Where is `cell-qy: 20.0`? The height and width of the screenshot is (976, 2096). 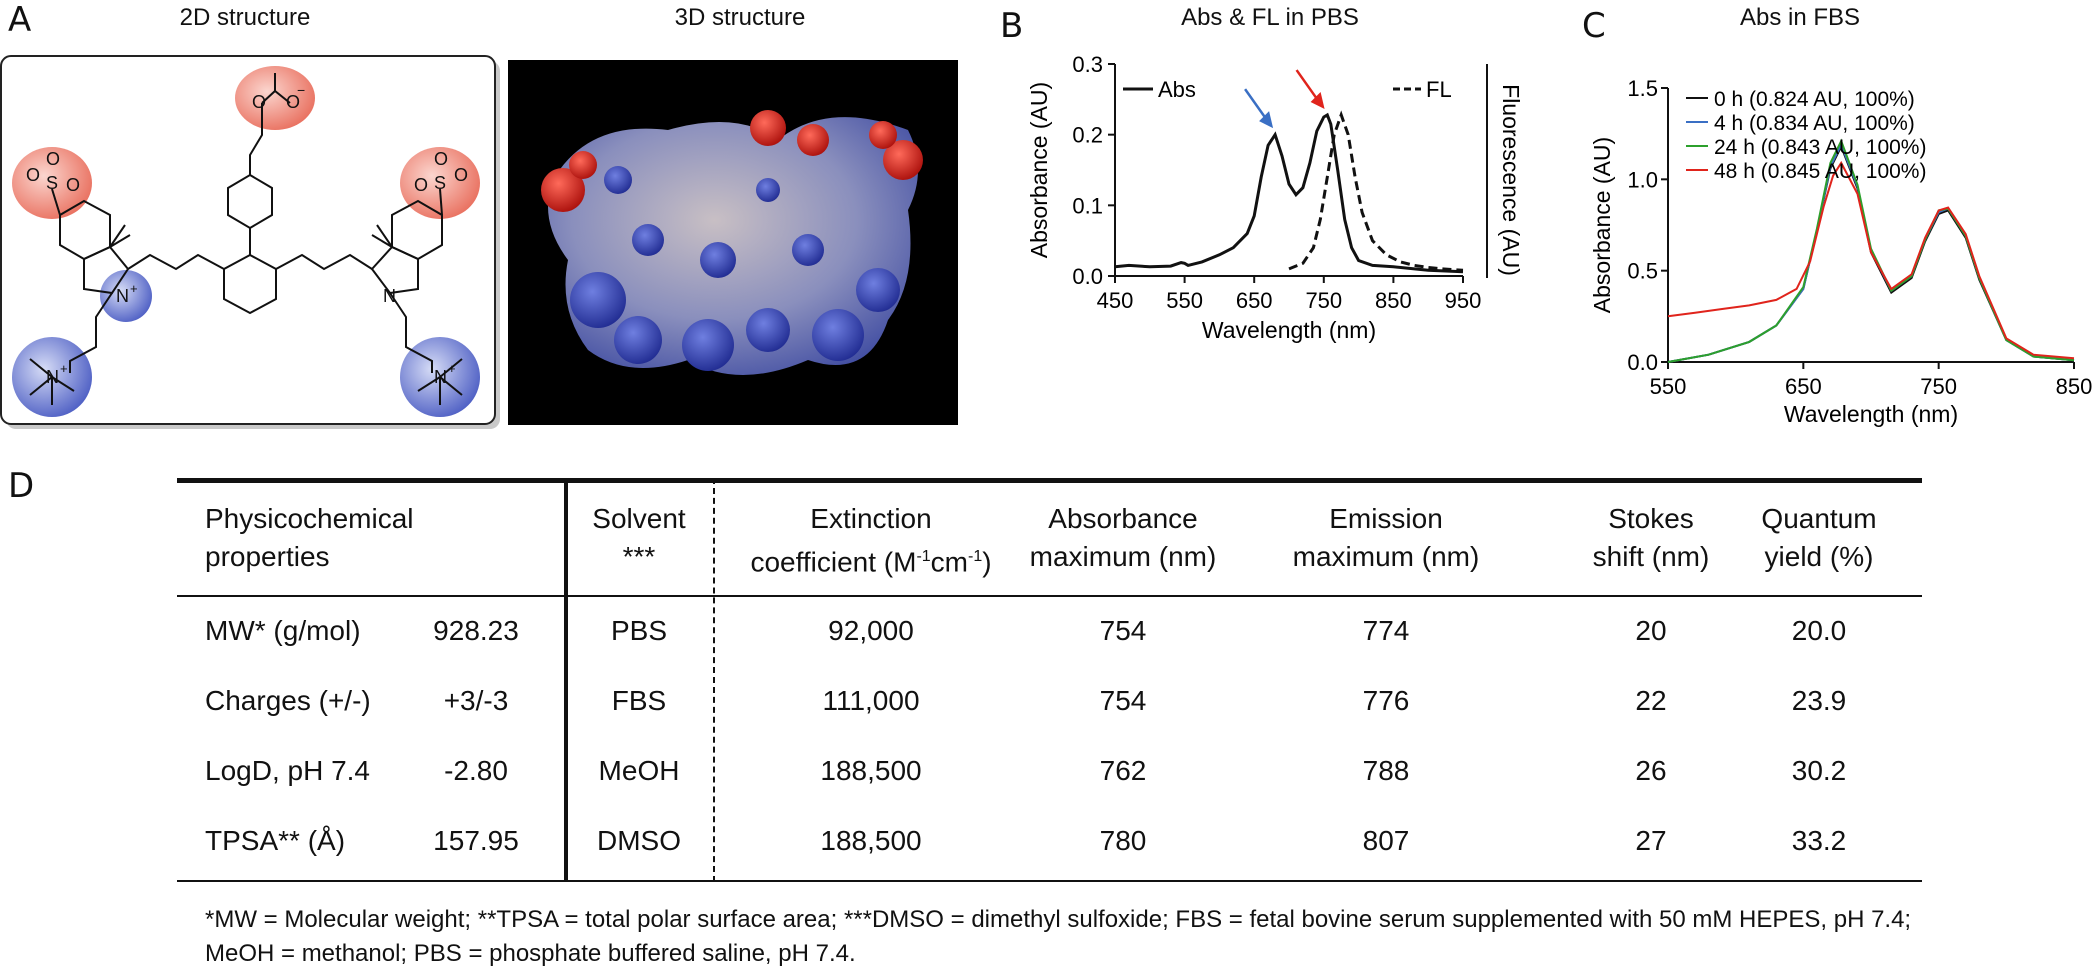 cell-qy: 20.0 is located at coordinates (1819, 630).